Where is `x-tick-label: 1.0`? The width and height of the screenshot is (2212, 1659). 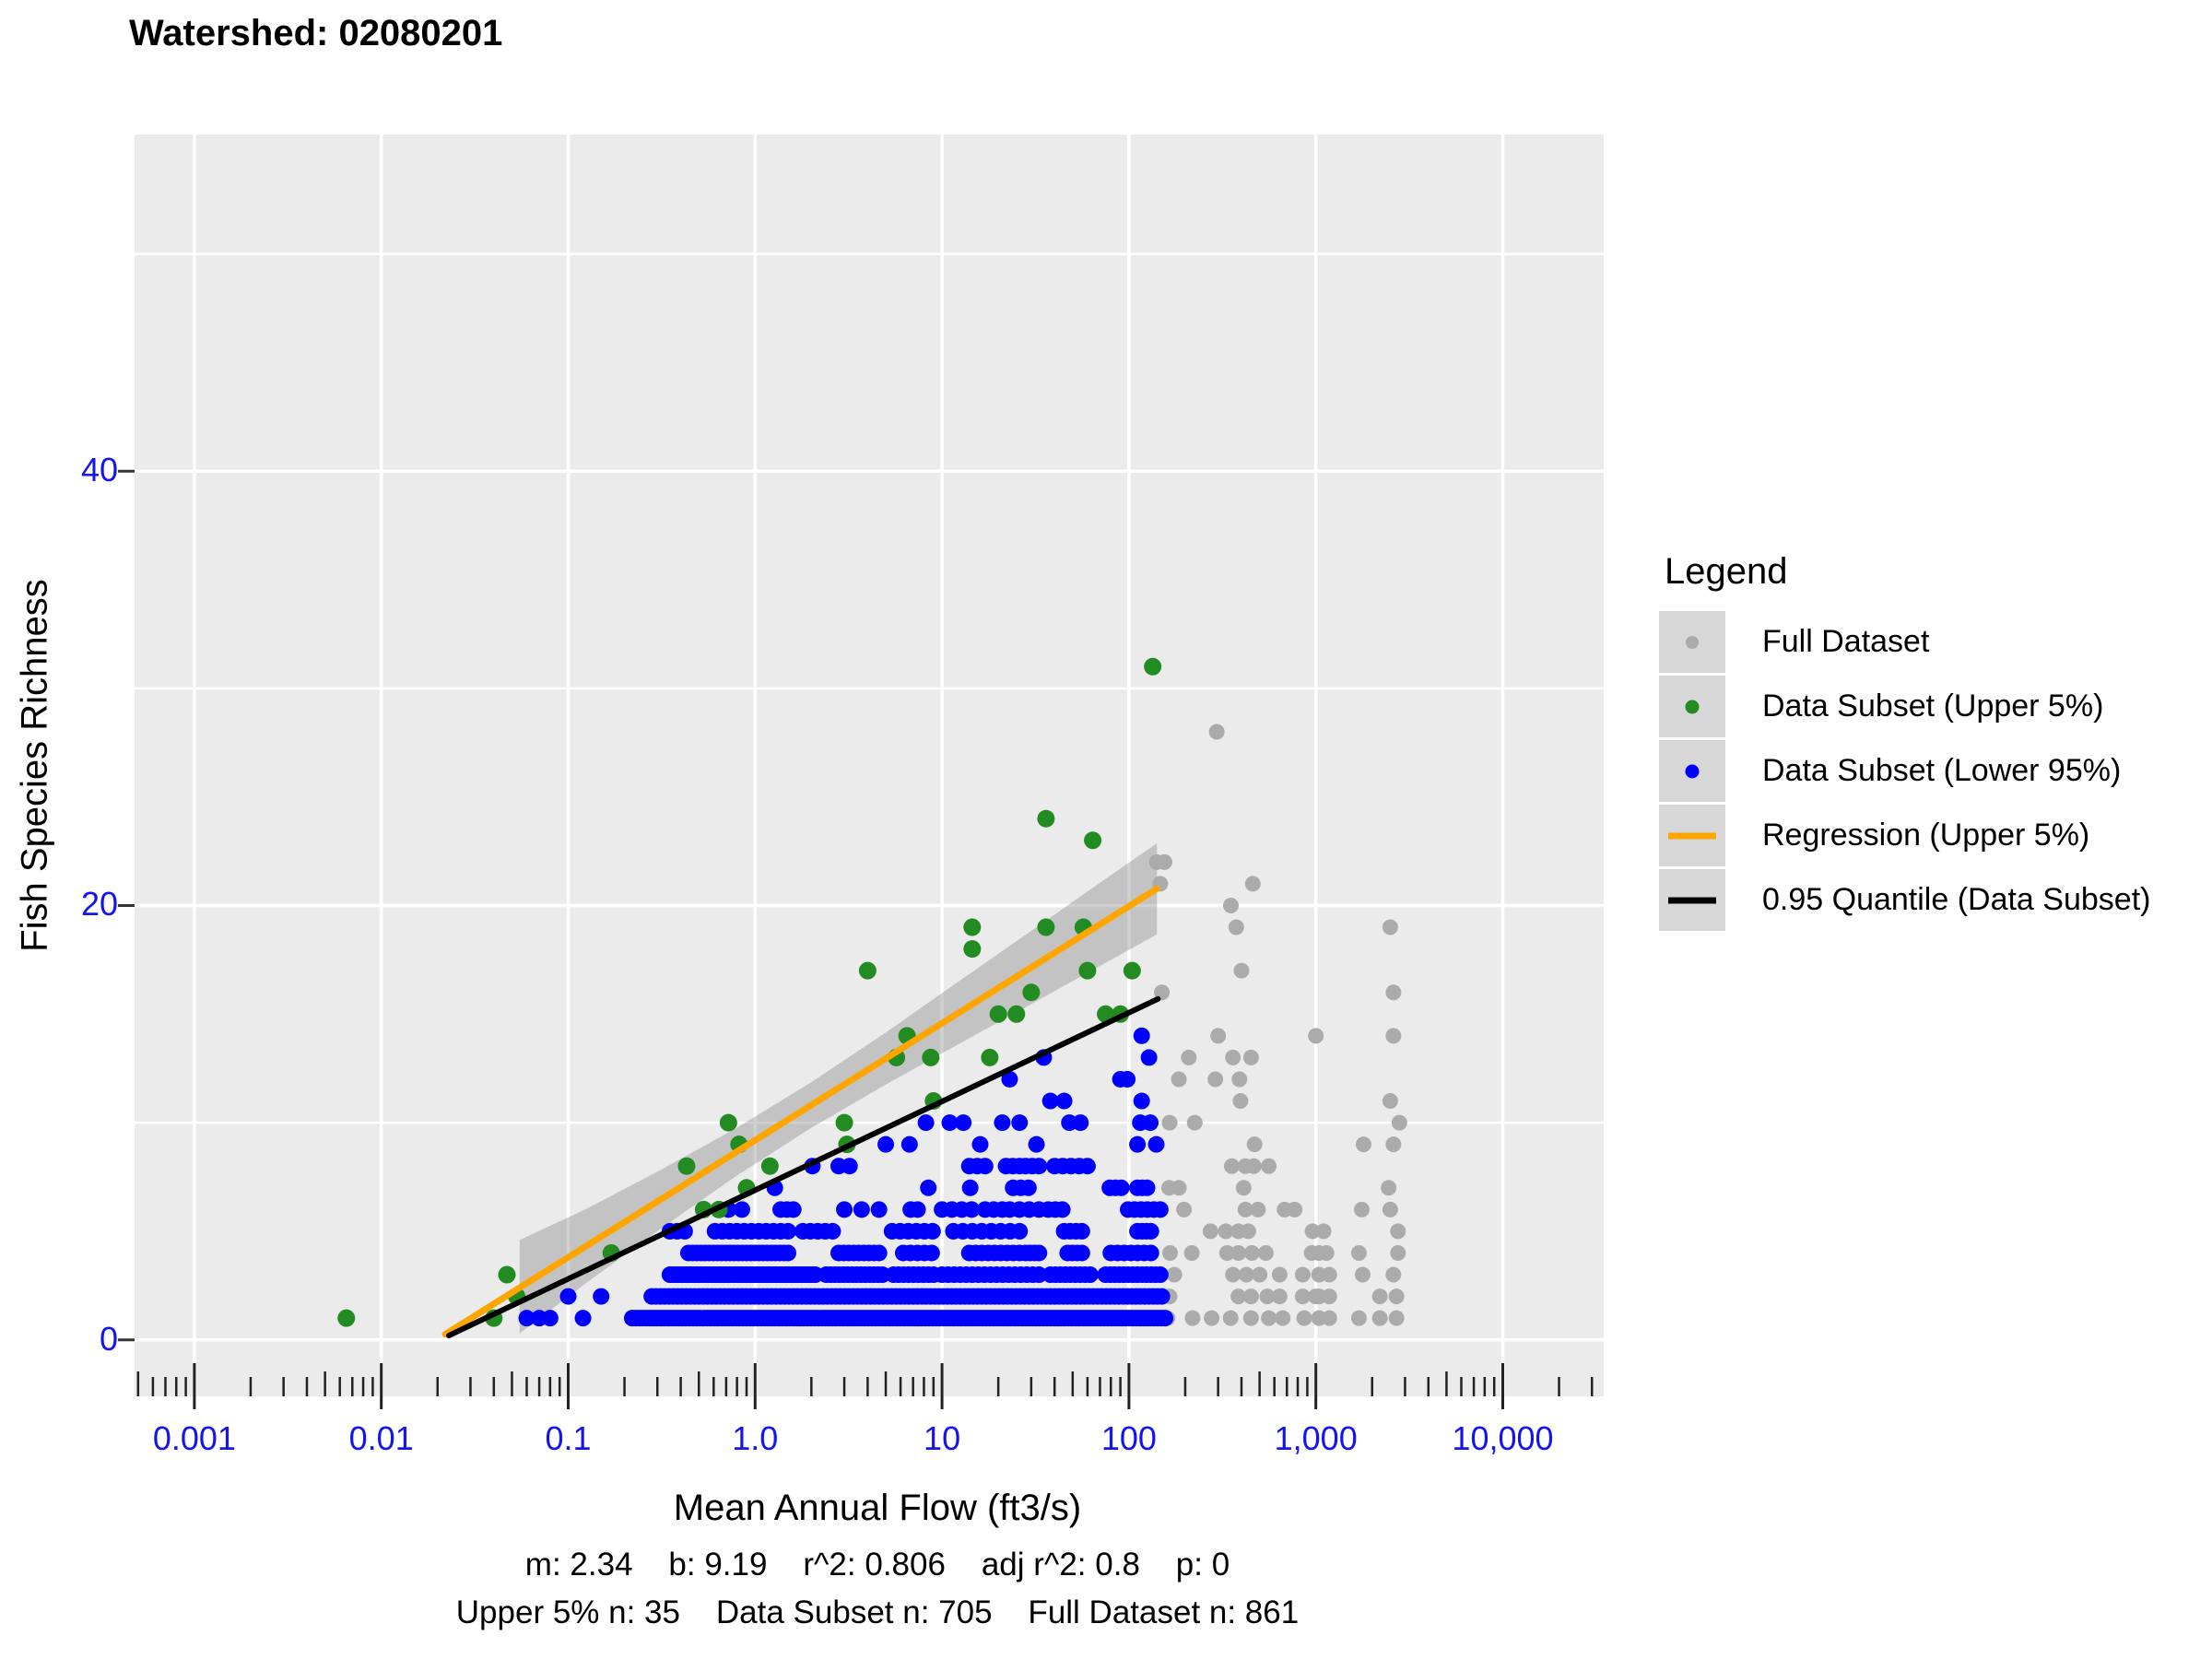 x-tick-label: 1.0 is located at coordinates (755, 1438).